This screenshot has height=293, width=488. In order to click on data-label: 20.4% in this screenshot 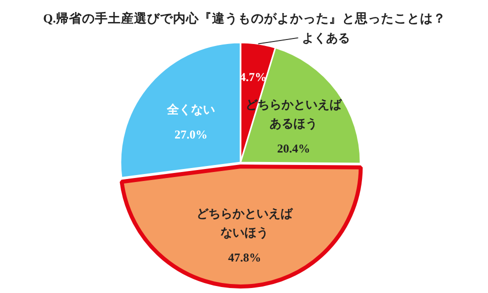, I will do `click(293, 148)`.